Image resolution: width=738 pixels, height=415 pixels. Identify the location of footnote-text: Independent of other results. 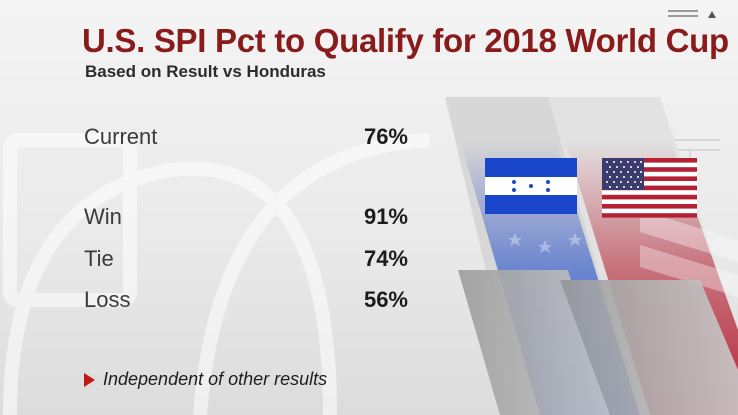
(215, 379).